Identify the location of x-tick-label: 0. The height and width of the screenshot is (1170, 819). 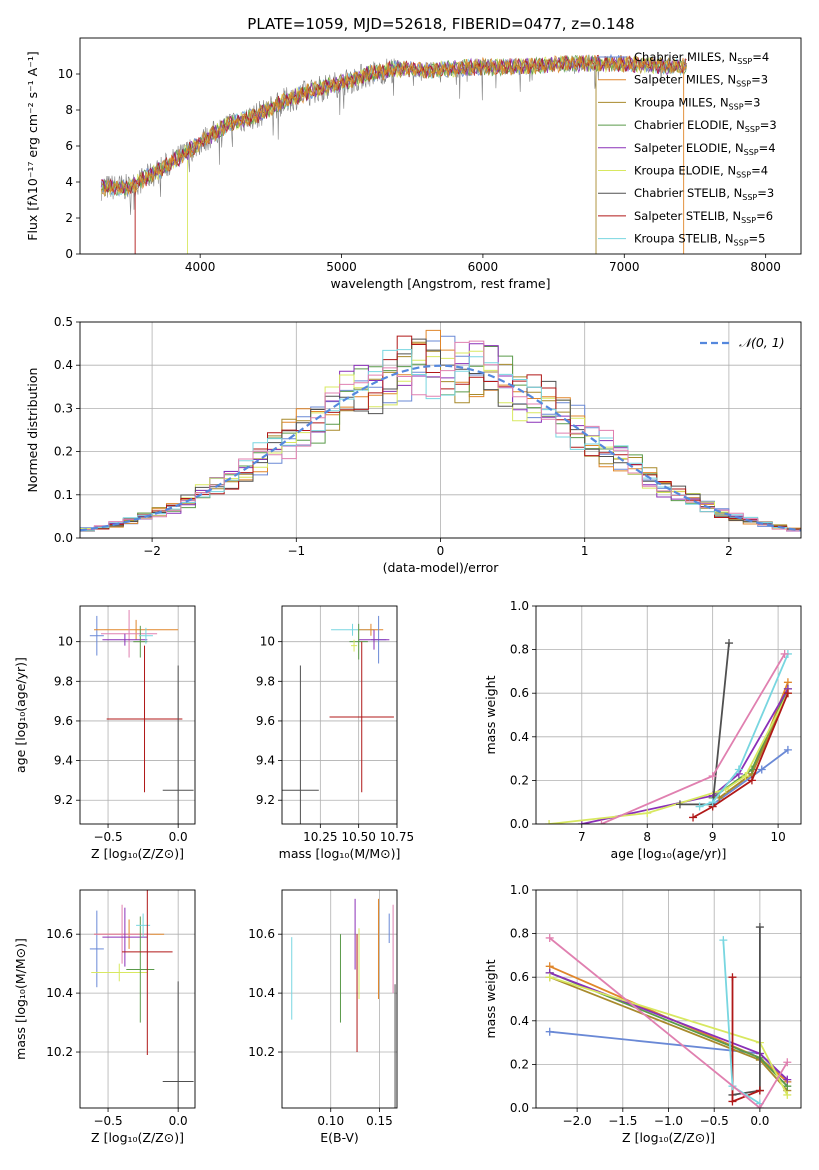
(441, 551).